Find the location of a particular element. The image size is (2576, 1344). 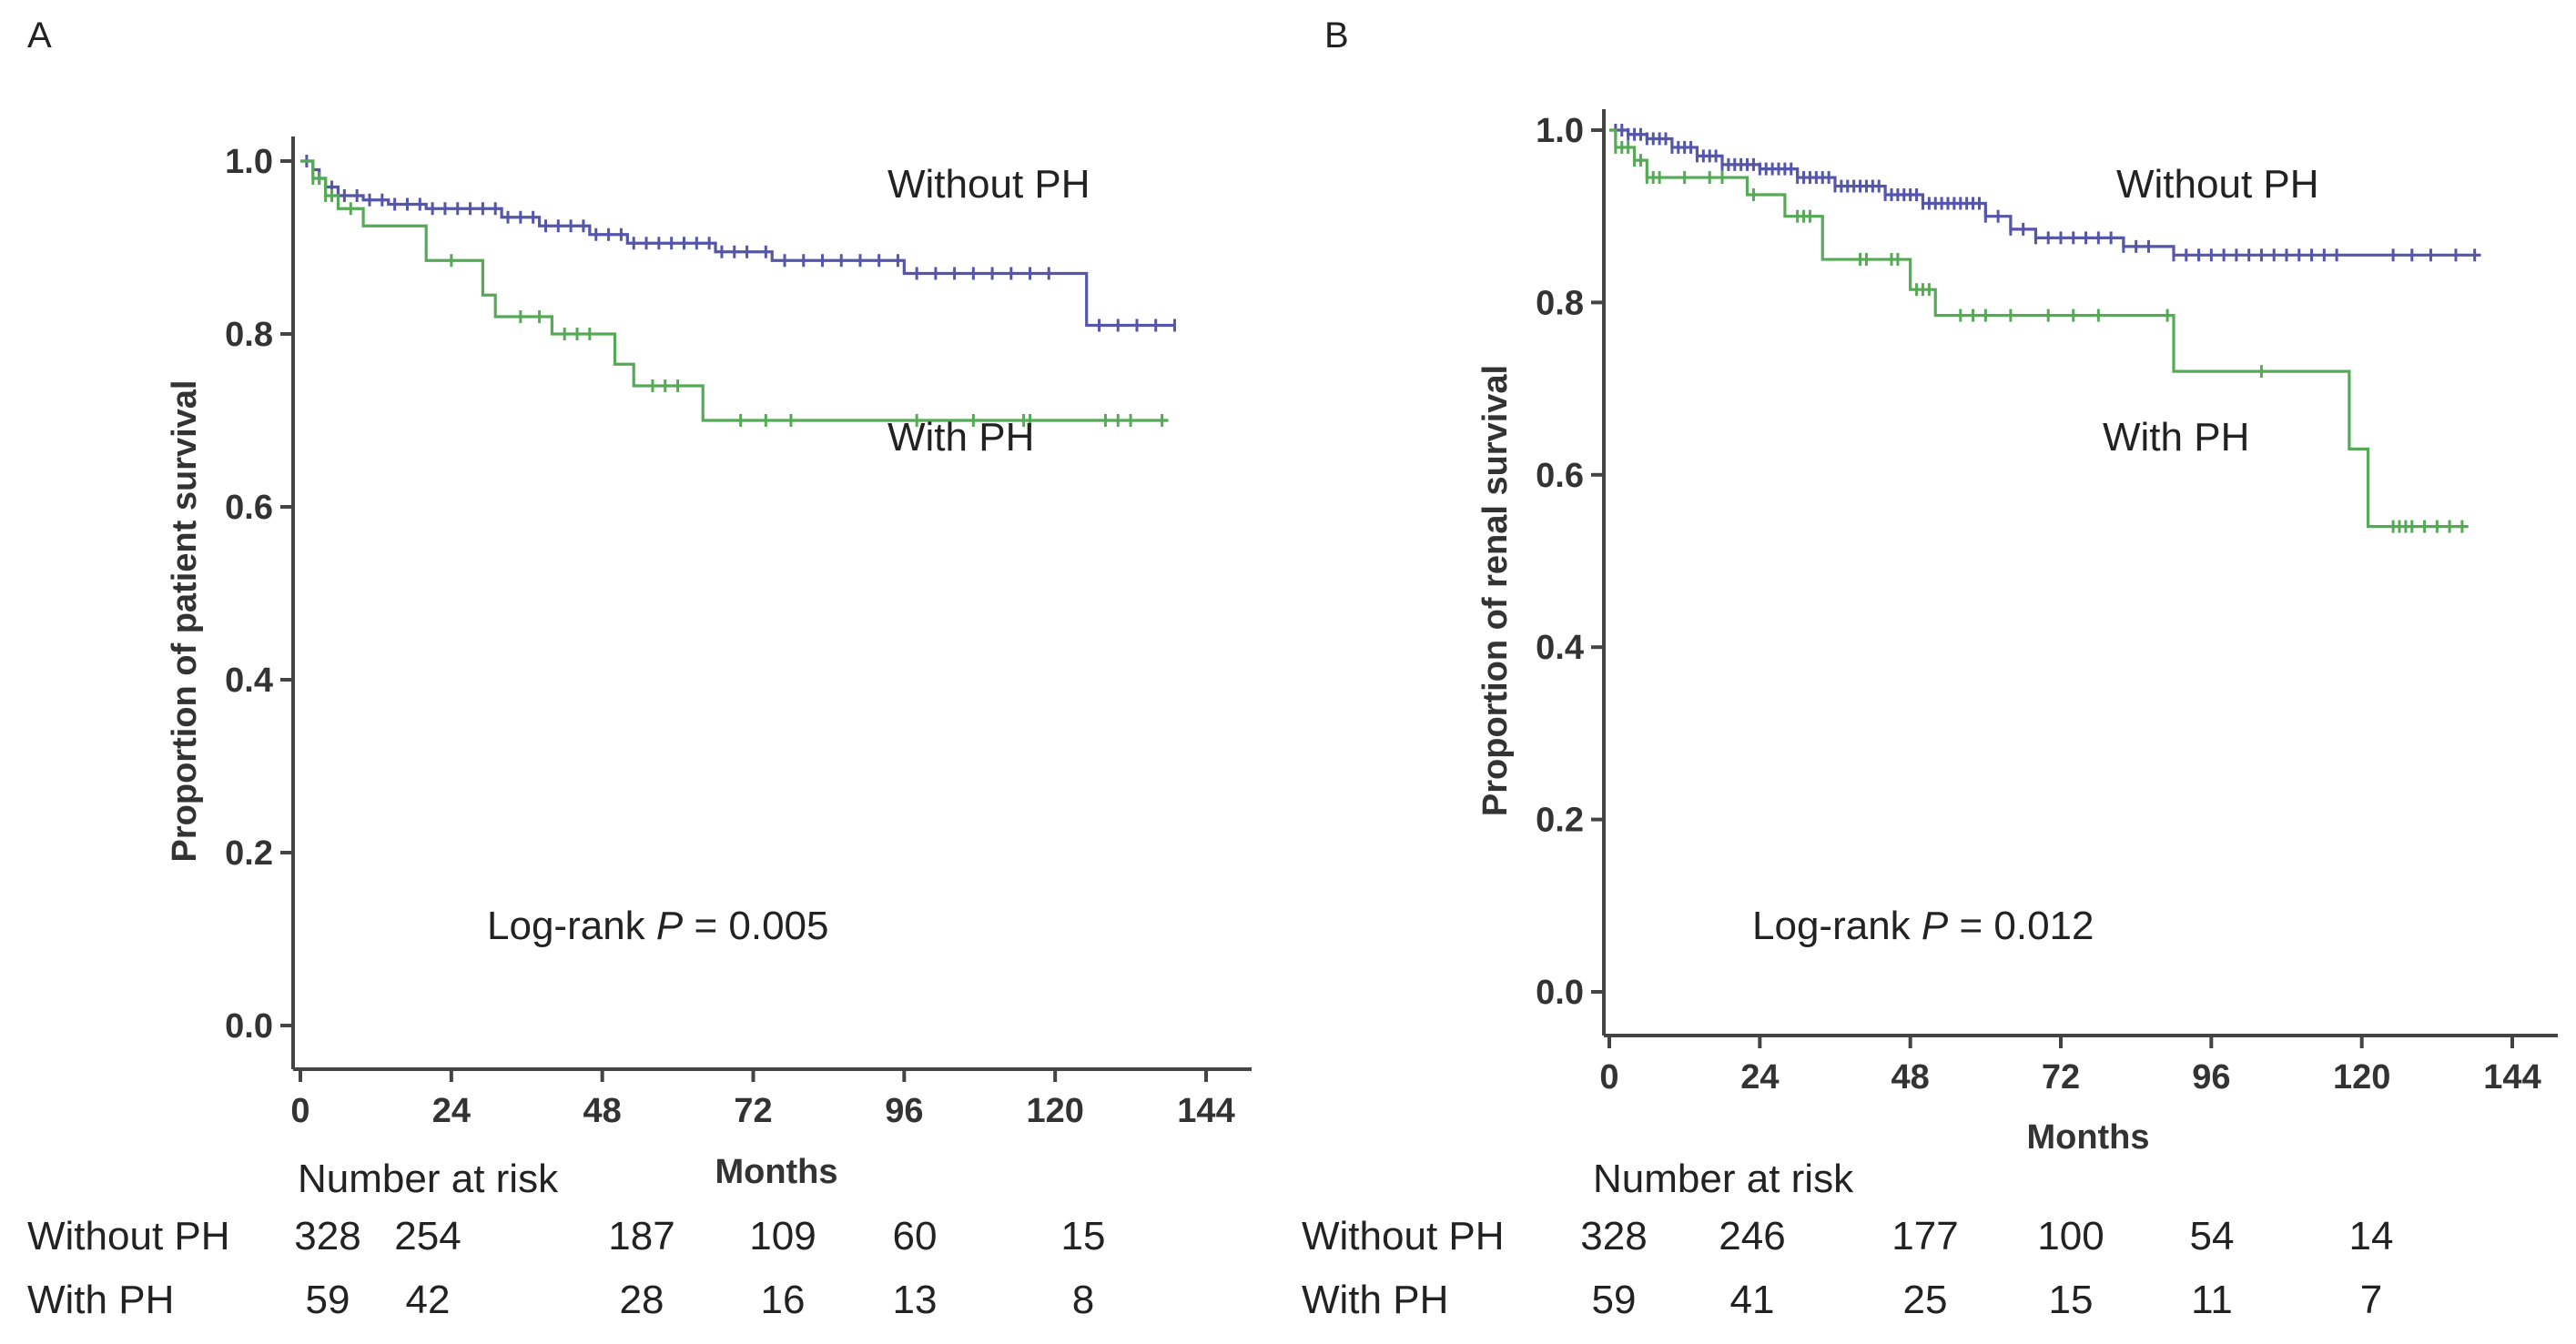

risk-value: 13 is located at coordinates (915, 1300).